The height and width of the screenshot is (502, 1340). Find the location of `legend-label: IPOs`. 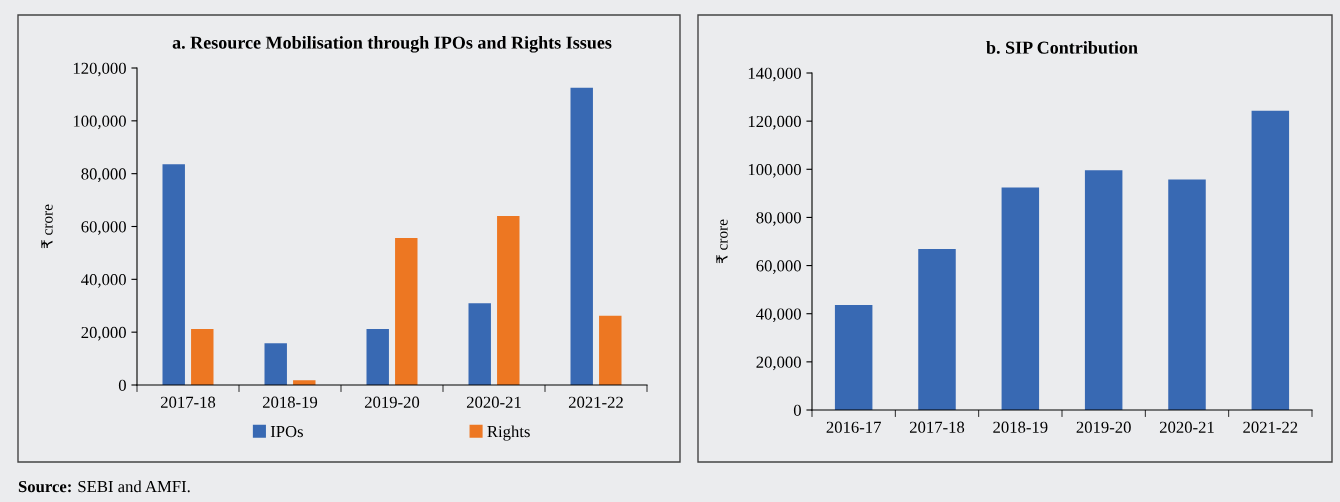

legend-label: IPOs is located at coordinates (286, 431).